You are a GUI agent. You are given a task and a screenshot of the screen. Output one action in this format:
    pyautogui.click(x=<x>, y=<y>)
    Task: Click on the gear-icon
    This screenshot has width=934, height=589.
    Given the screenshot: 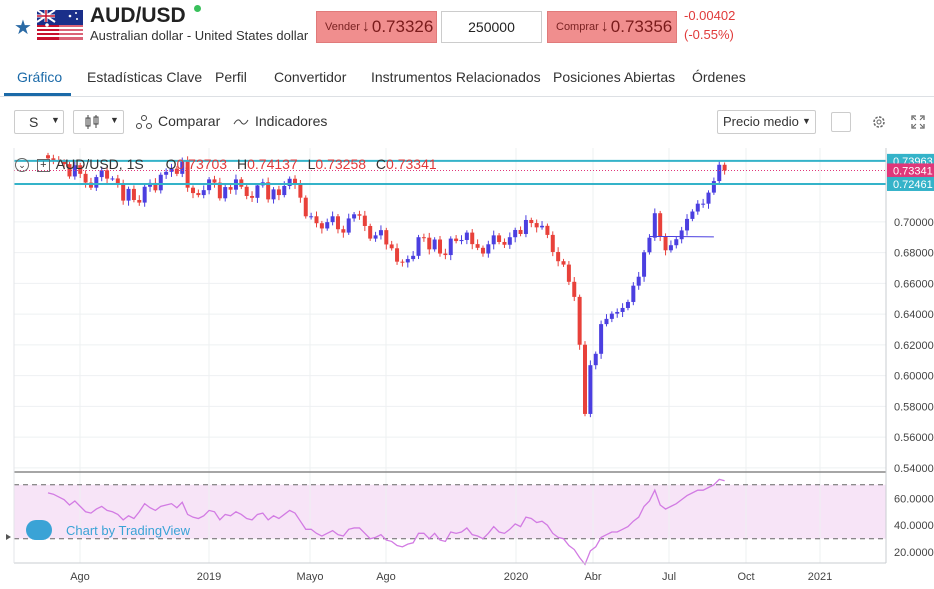 What is the action you would take?
    pyautogui.click(x=879, y=122)
    